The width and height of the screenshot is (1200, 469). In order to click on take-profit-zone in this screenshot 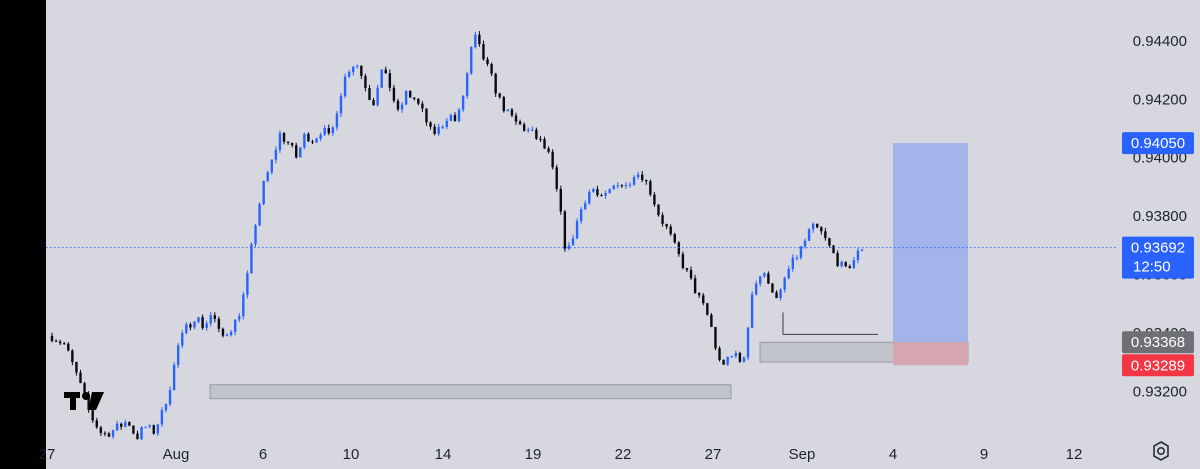, I will do `click(930, 243)`.